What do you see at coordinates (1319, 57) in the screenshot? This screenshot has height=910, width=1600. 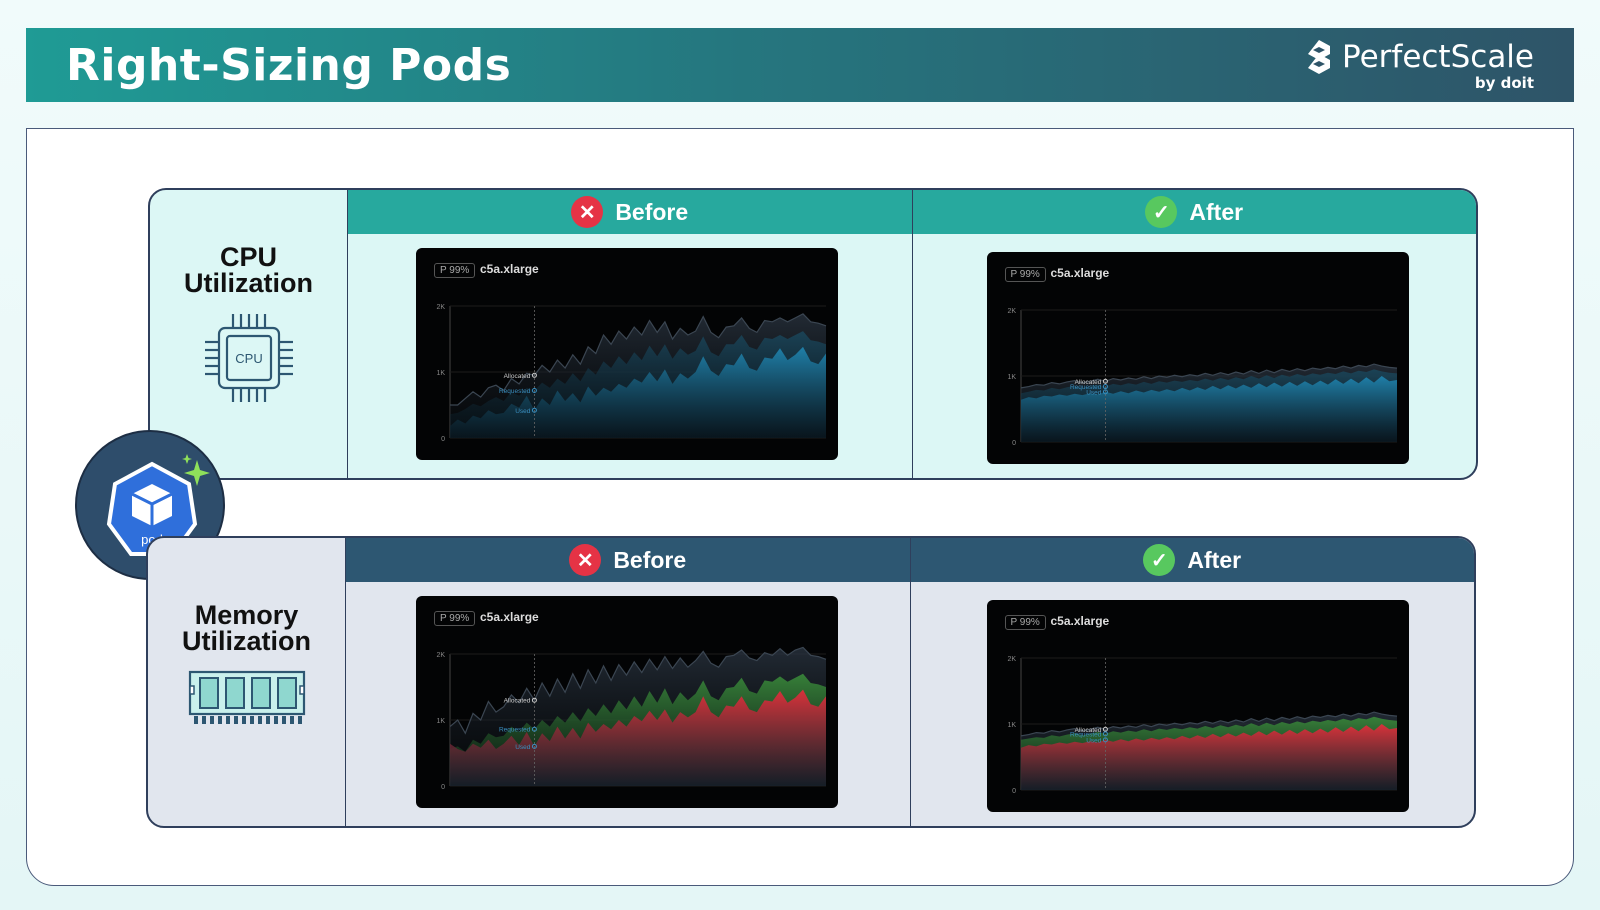 I see `perfectscale-logo-icon` at bounding box center [1319, 57].